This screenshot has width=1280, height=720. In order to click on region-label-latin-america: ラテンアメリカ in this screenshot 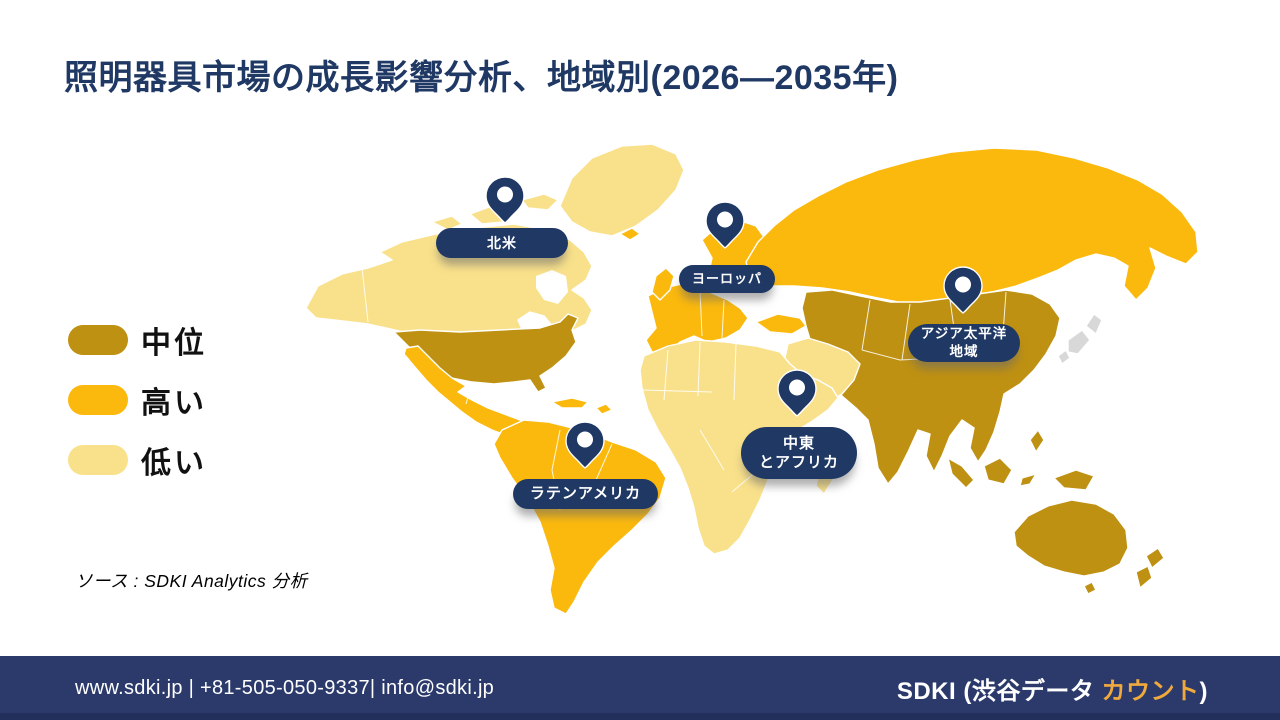, I will do `click(585, 494)`.